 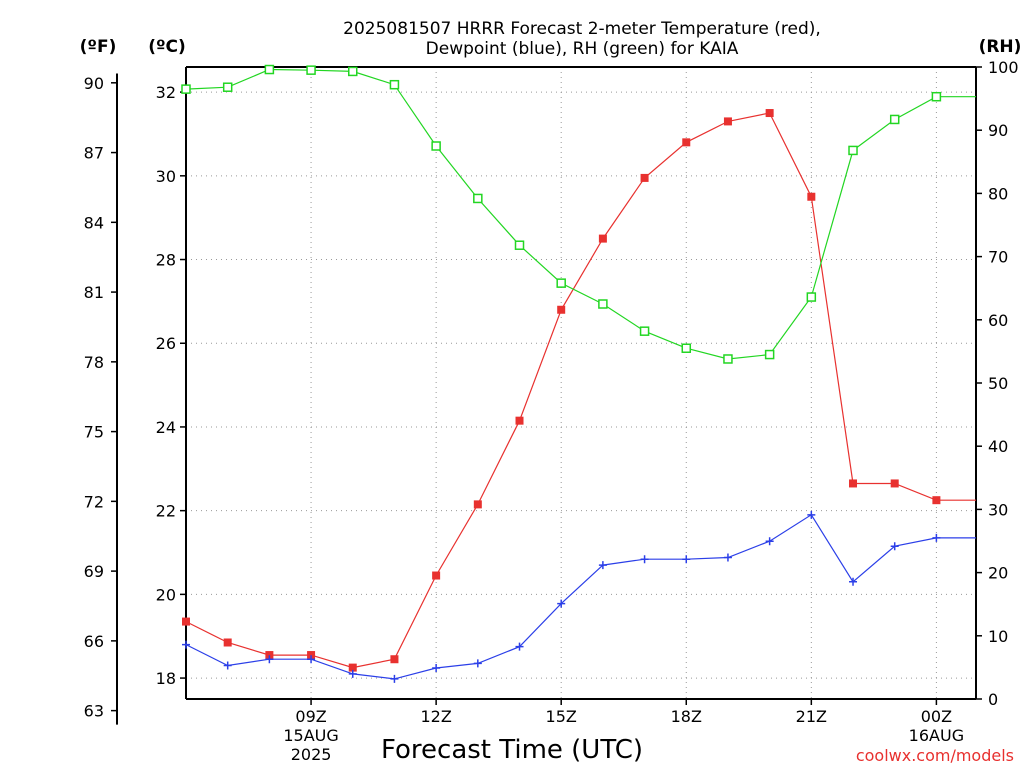 I want to click on celsius-unit-label: (ºC), so click(x=167, y=47).